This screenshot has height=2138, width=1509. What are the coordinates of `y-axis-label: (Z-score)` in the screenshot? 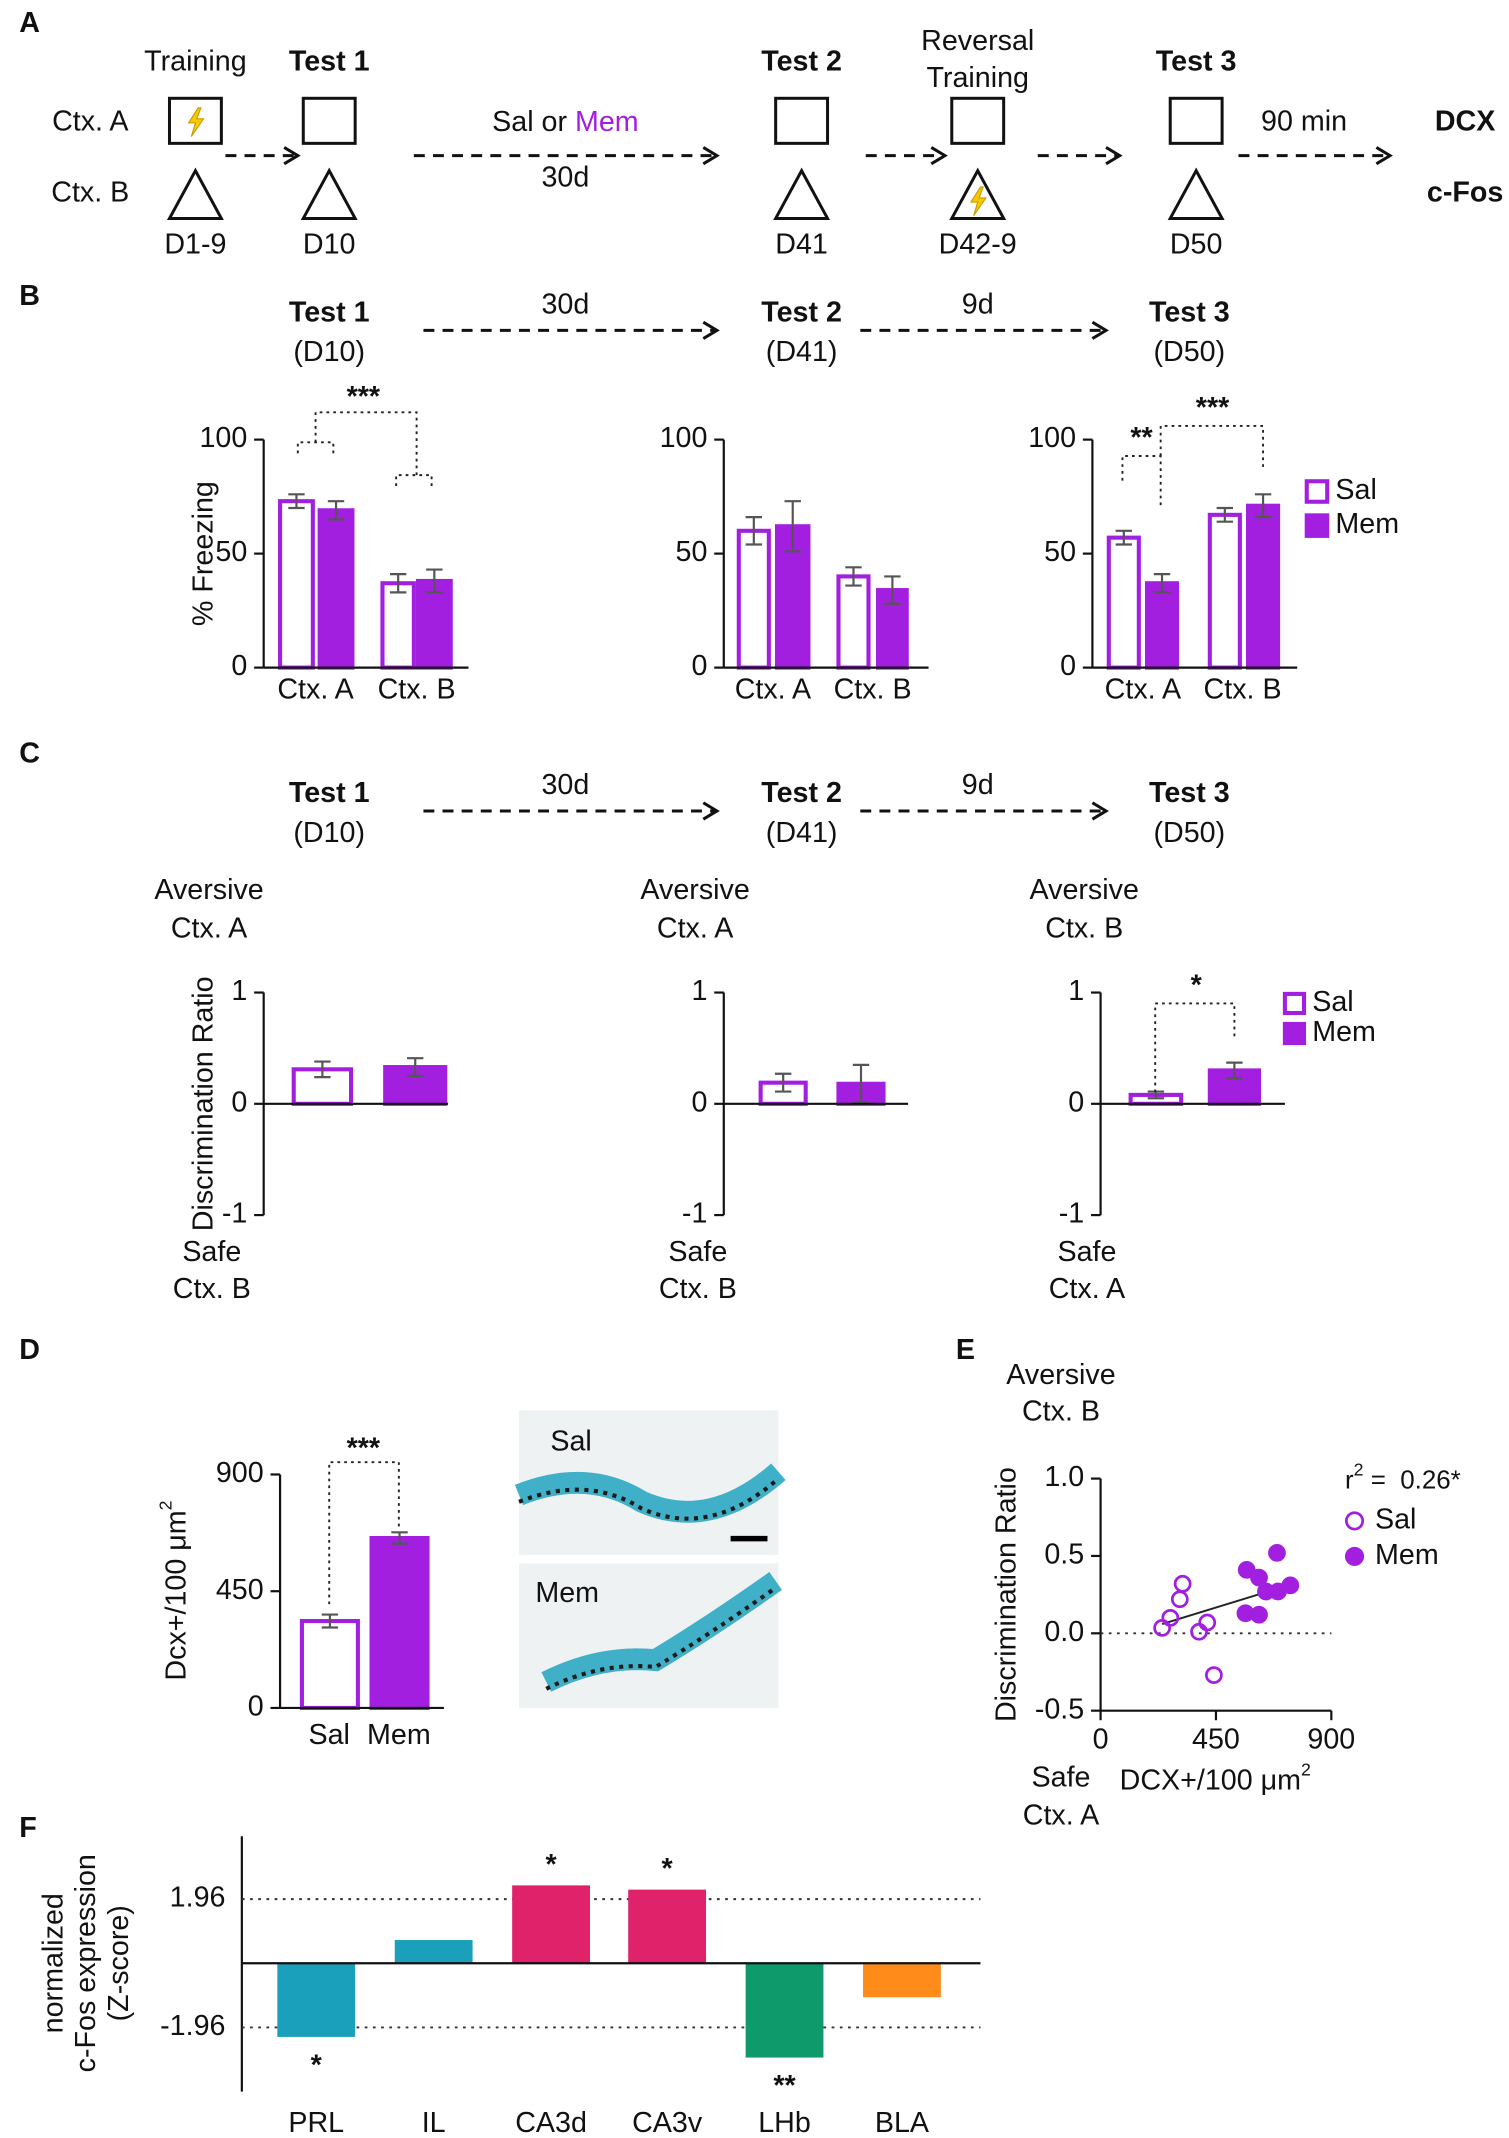 It's located at (119, 1963).